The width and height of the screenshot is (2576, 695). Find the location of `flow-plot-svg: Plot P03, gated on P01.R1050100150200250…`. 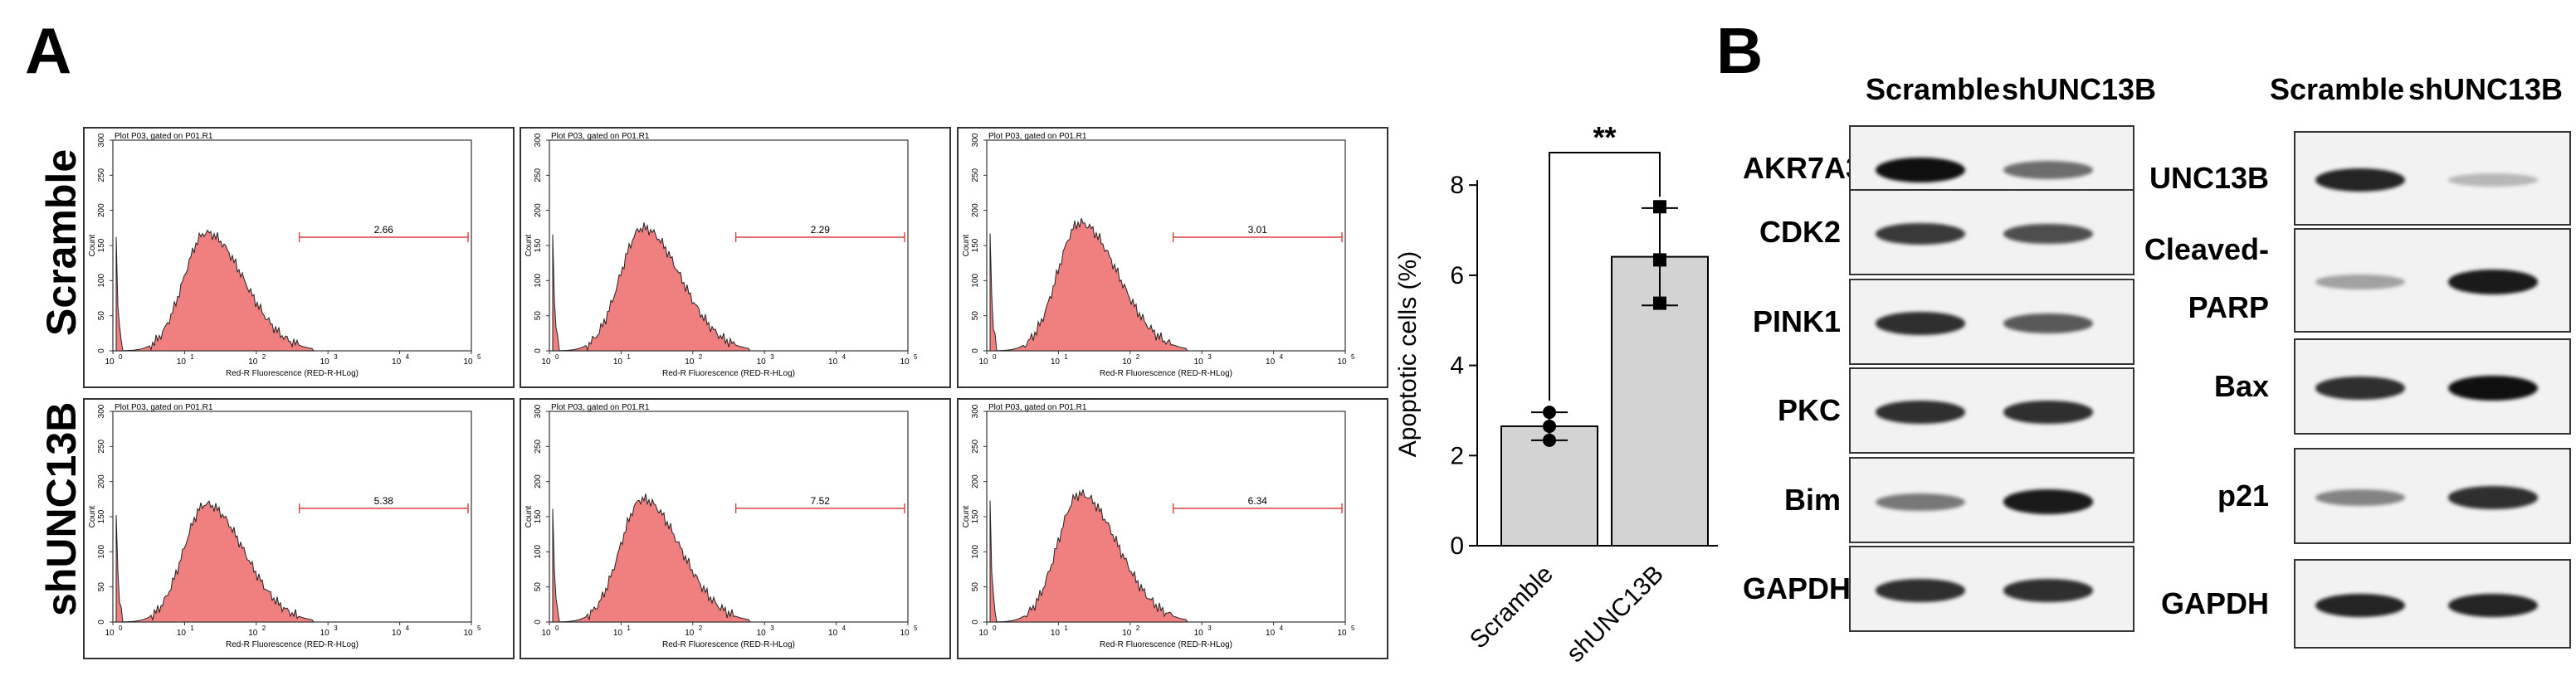

flow-plot-svg: Plot P03, gated on P01.R1050100150200250… is located at coordinates (1159, 526).